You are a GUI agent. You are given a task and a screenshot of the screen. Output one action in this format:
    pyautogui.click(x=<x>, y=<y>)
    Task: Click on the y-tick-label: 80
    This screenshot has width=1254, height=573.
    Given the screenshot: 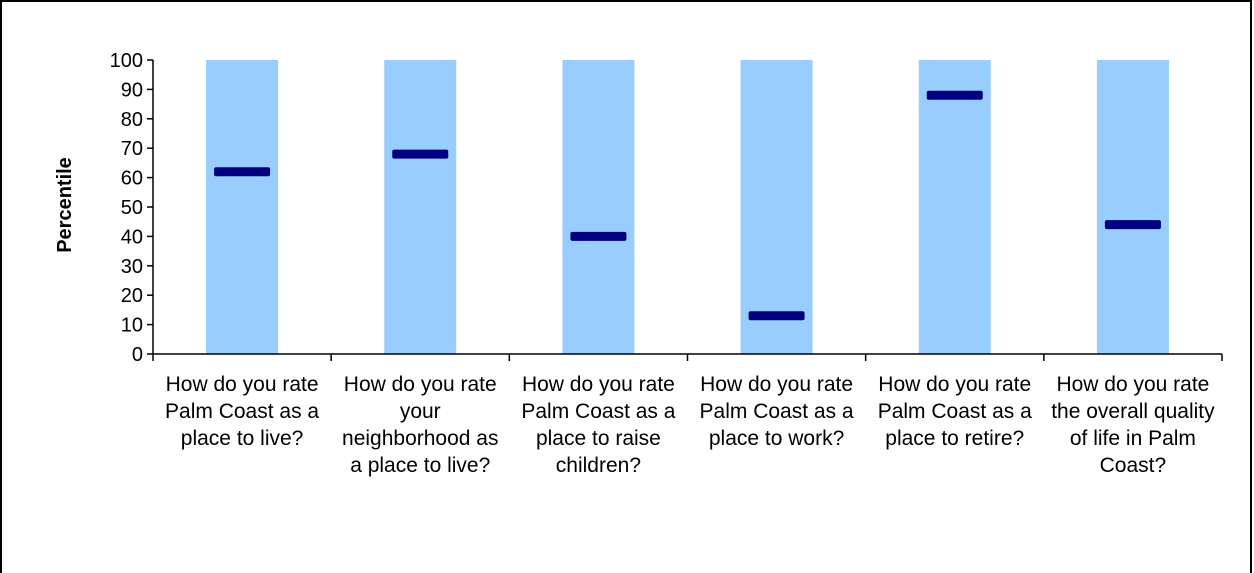 What is the action you would take?
    pyautogui.click(x=132, y=120)
    